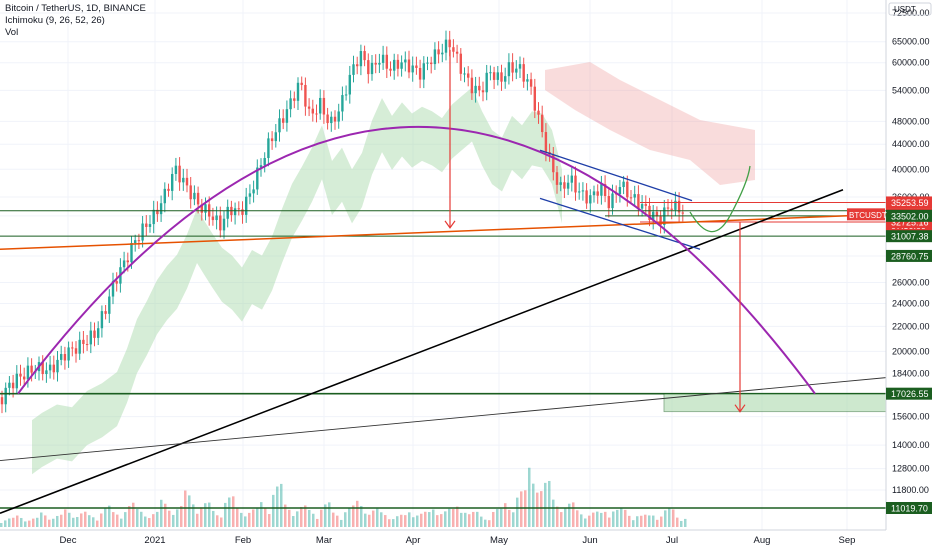 This screenshot has width=932, height=550. What do you see at coordinates (12, 32) in the screenshot?
I see `indicator-volume: Vol` at bounding box center [12, 32].